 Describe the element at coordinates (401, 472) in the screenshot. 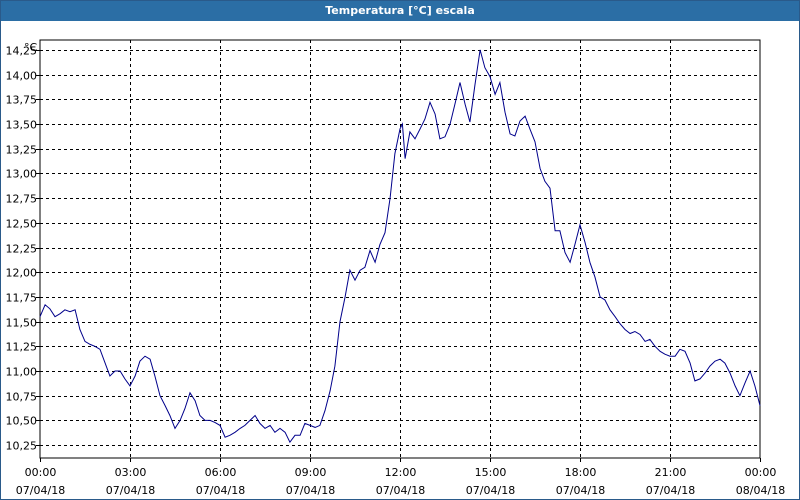

I see `x-tick-time-label: 12:00` at that location.